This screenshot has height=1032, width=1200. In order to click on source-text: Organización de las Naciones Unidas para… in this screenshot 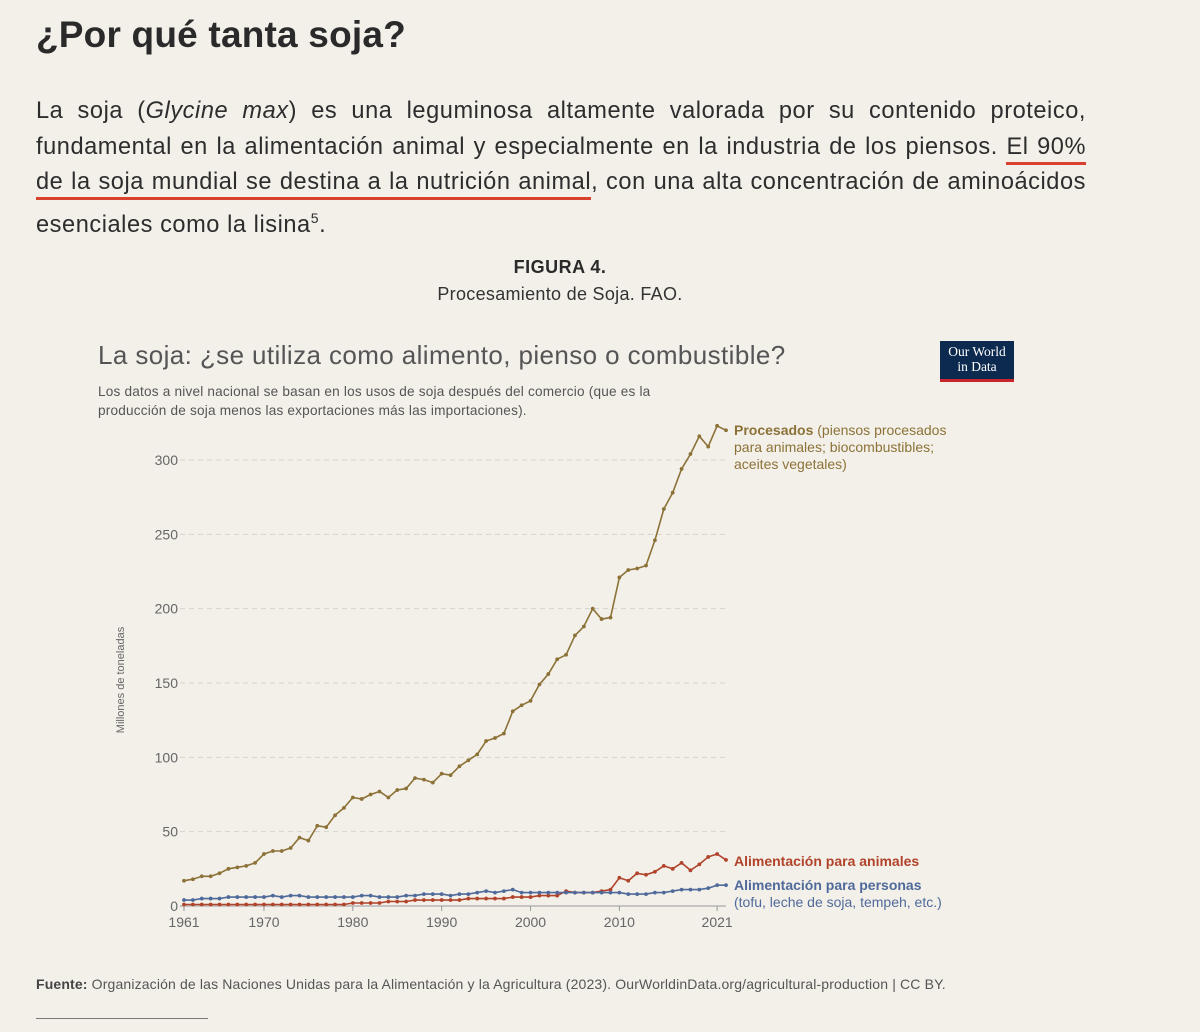, I will do `click(518, 984)`.